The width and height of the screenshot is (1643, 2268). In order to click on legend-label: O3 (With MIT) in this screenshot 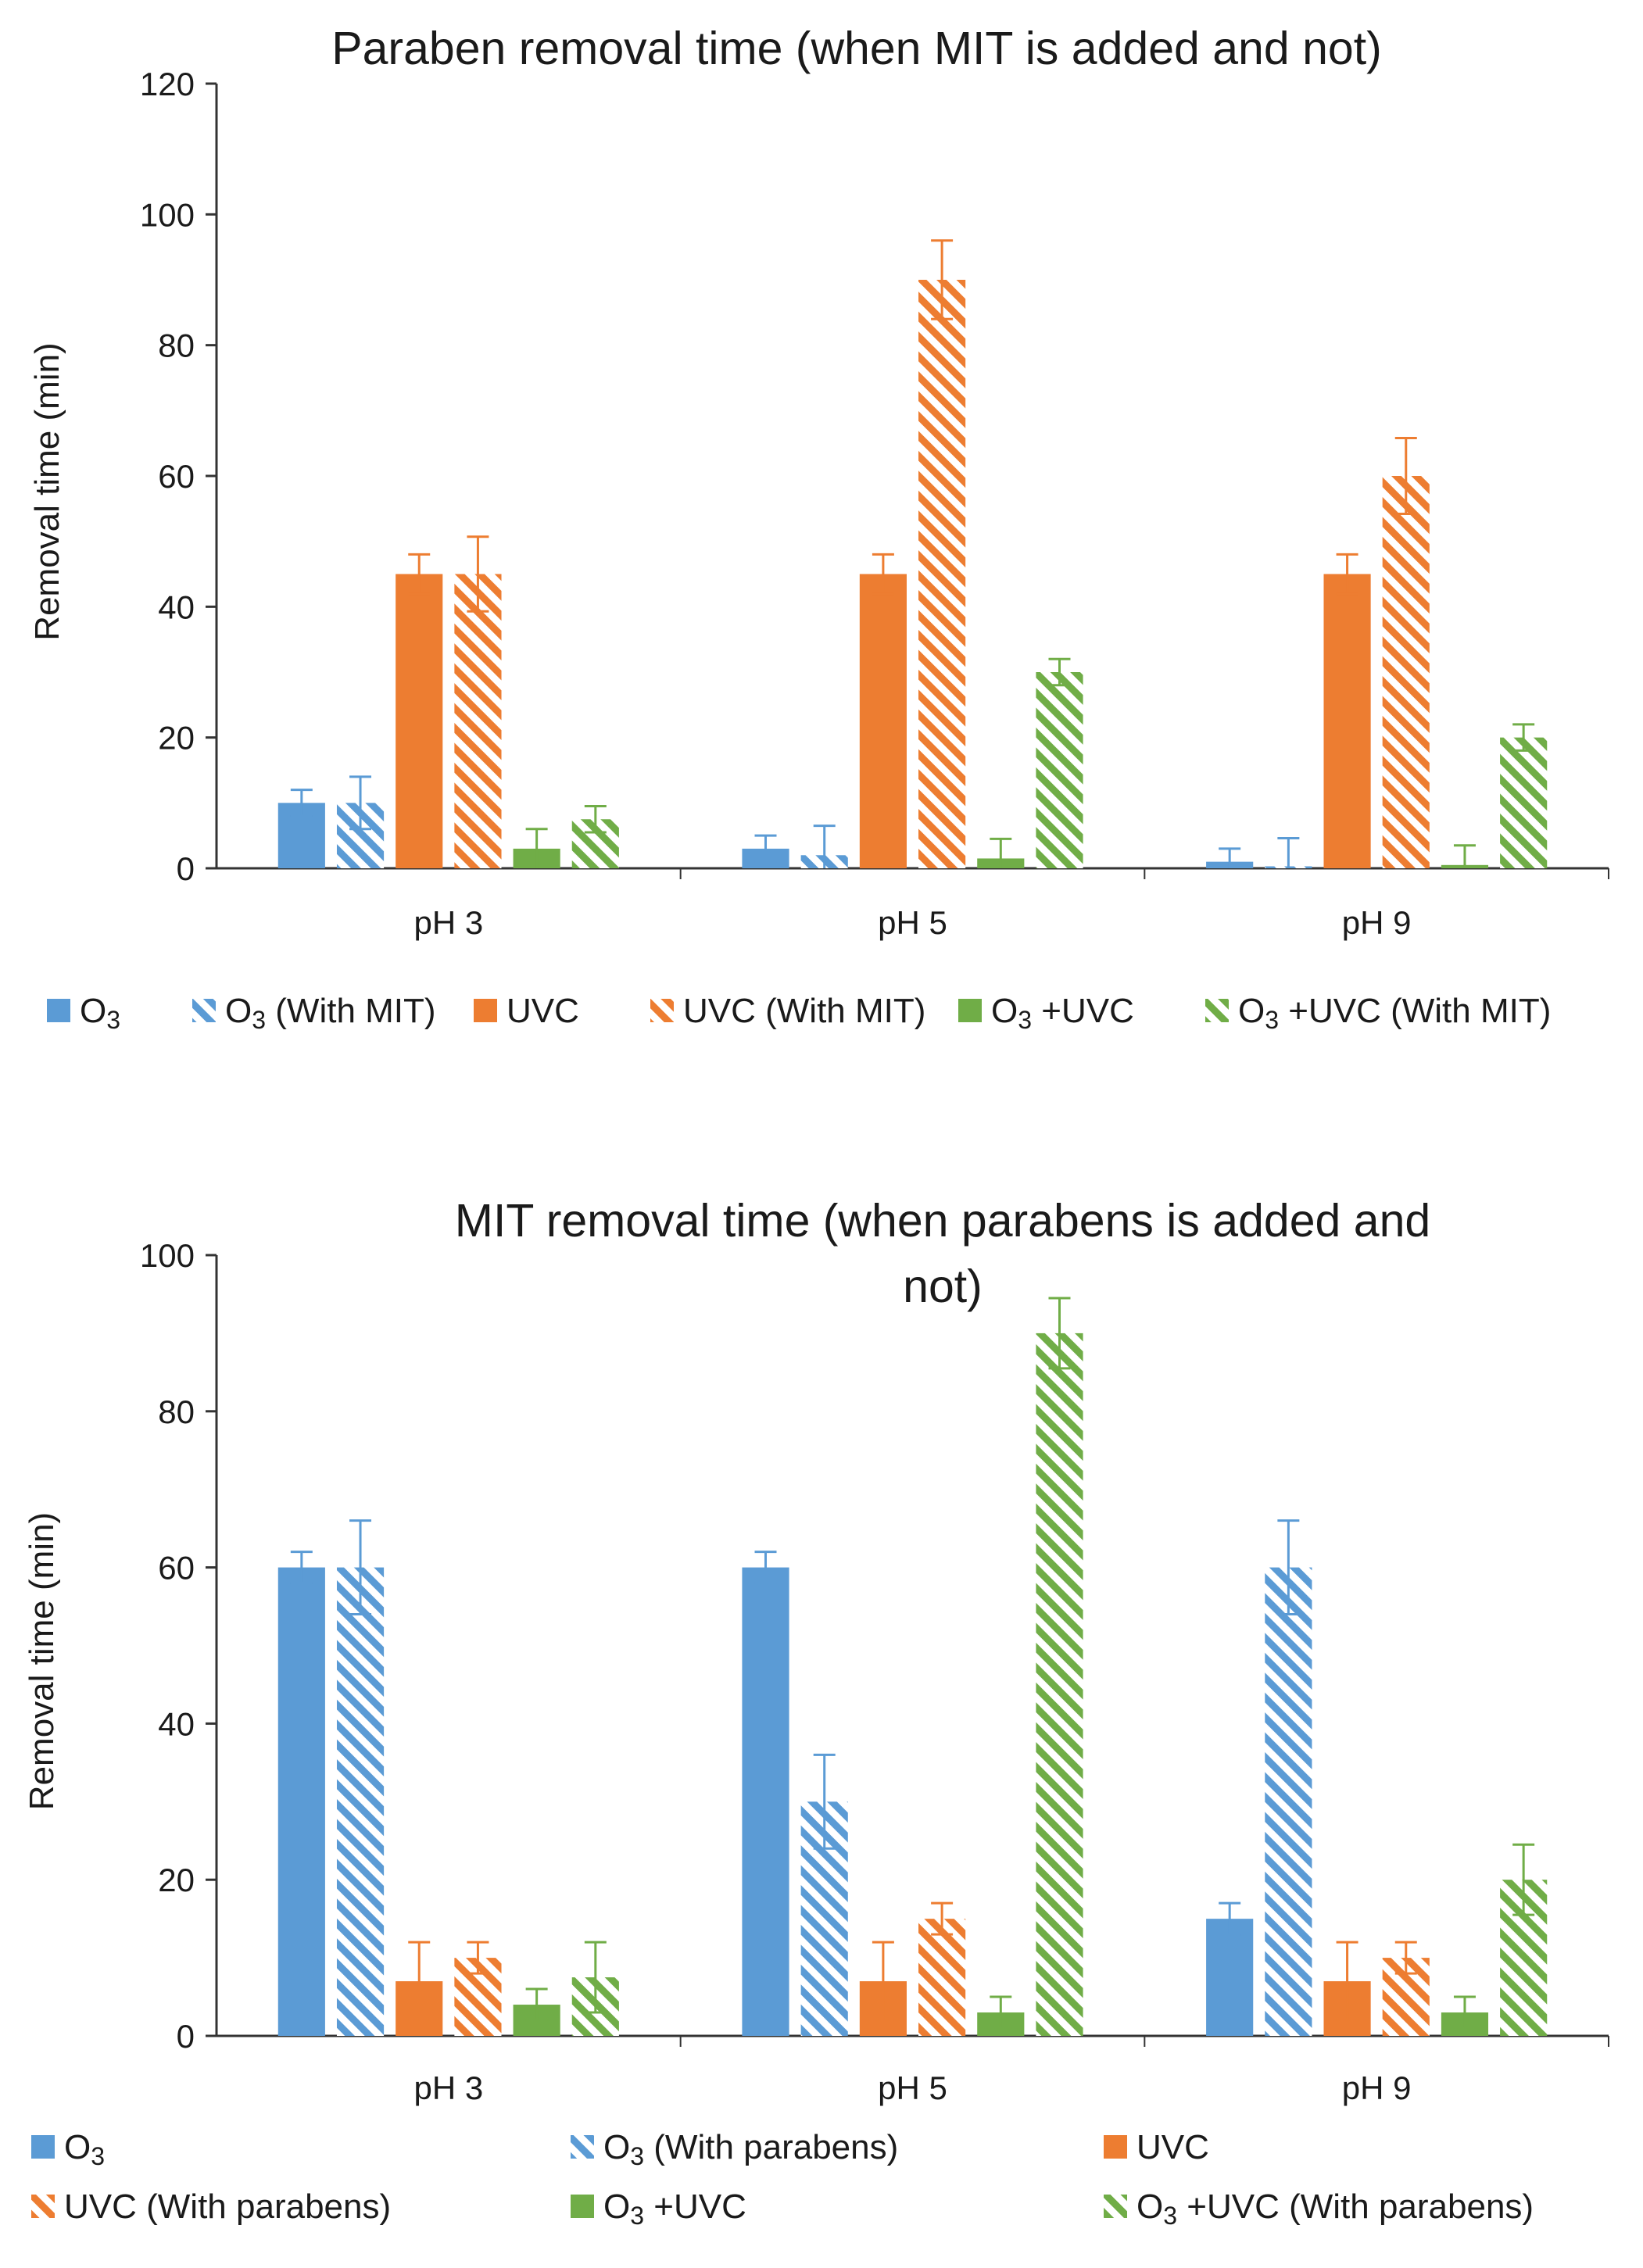, I will do `click(330, 1013)`.